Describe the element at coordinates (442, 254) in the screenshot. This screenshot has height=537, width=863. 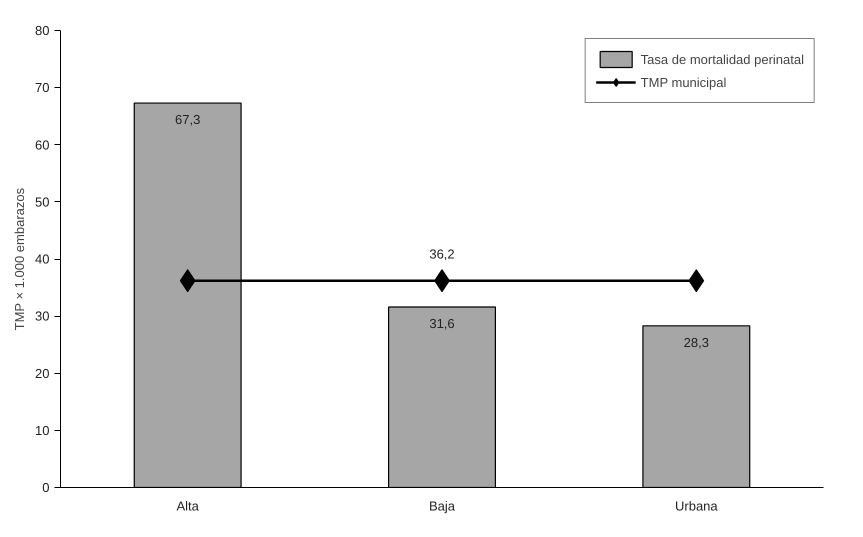
I see `data-label: 36,2` at that location.